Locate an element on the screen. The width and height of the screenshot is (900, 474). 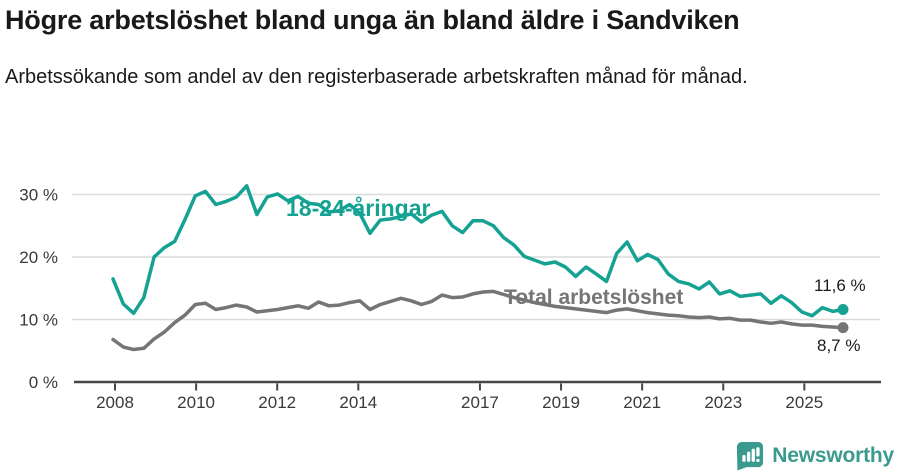
newsworthy-logo: Newsworthy is located at coordinates (814, 455).